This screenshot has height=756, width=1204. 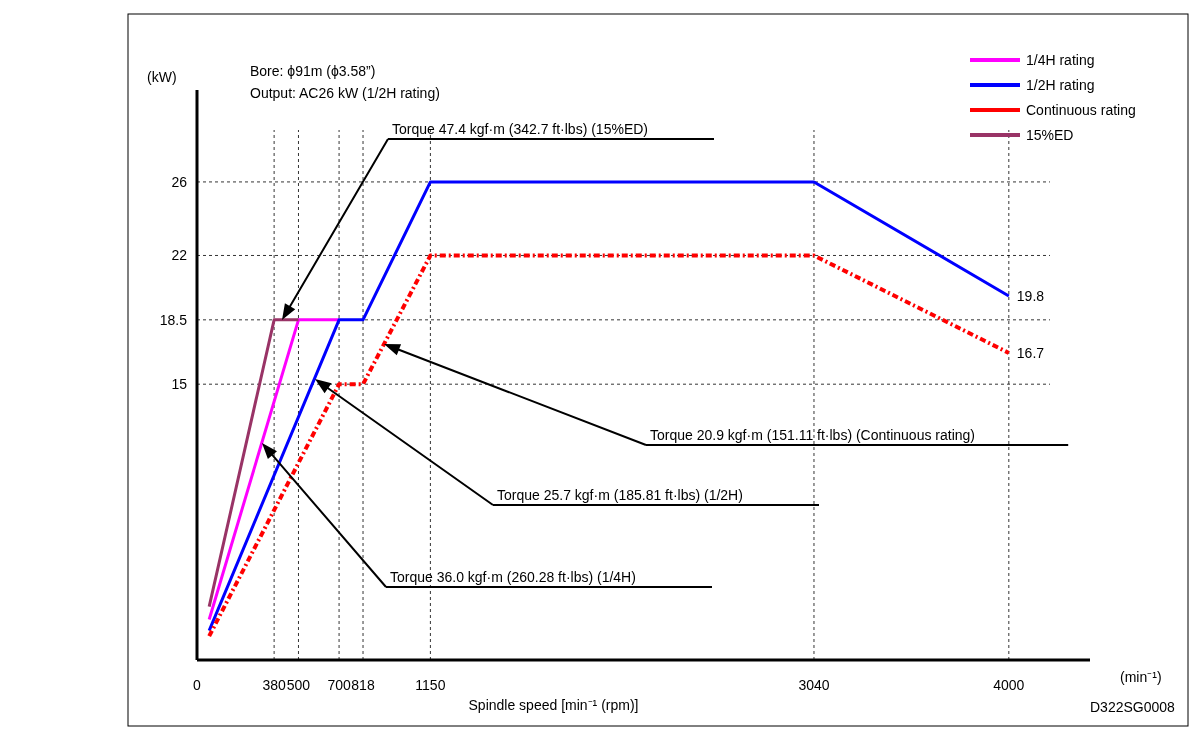 What do you see at coordinates (813, 435) in the screenshot?
I see `annotation: Torque 20.9 kgf·m (151.11 ft·lbs) (Continuous rating)` at bounding box center [813, 435].